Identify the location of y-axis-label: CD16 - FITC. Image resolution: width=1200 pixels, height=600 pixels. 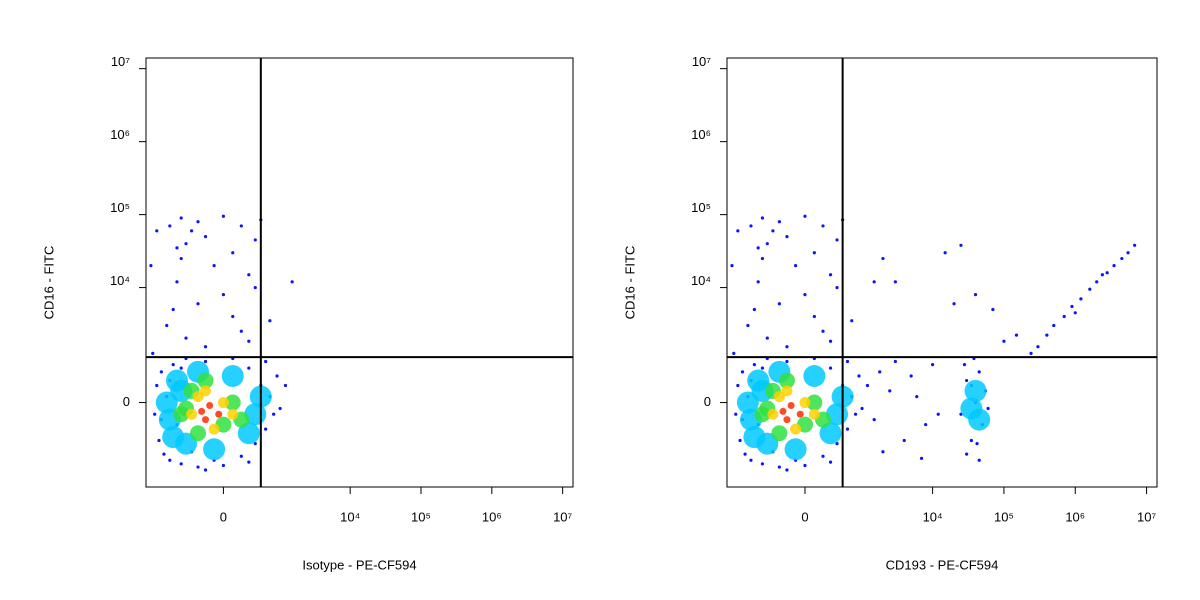
(629, 283).